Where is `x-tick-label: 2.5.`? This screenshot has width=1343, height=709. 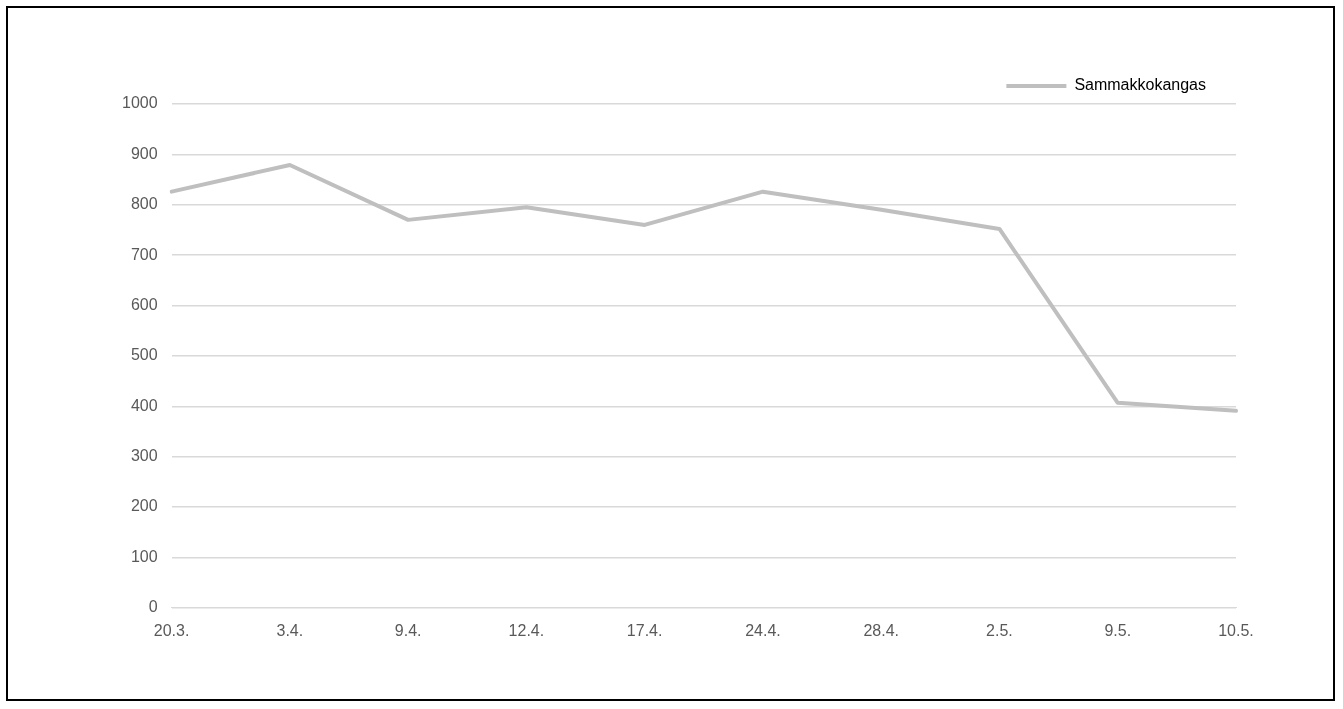
x-tick-label: 2.5. is located at coordinates (999, 630).